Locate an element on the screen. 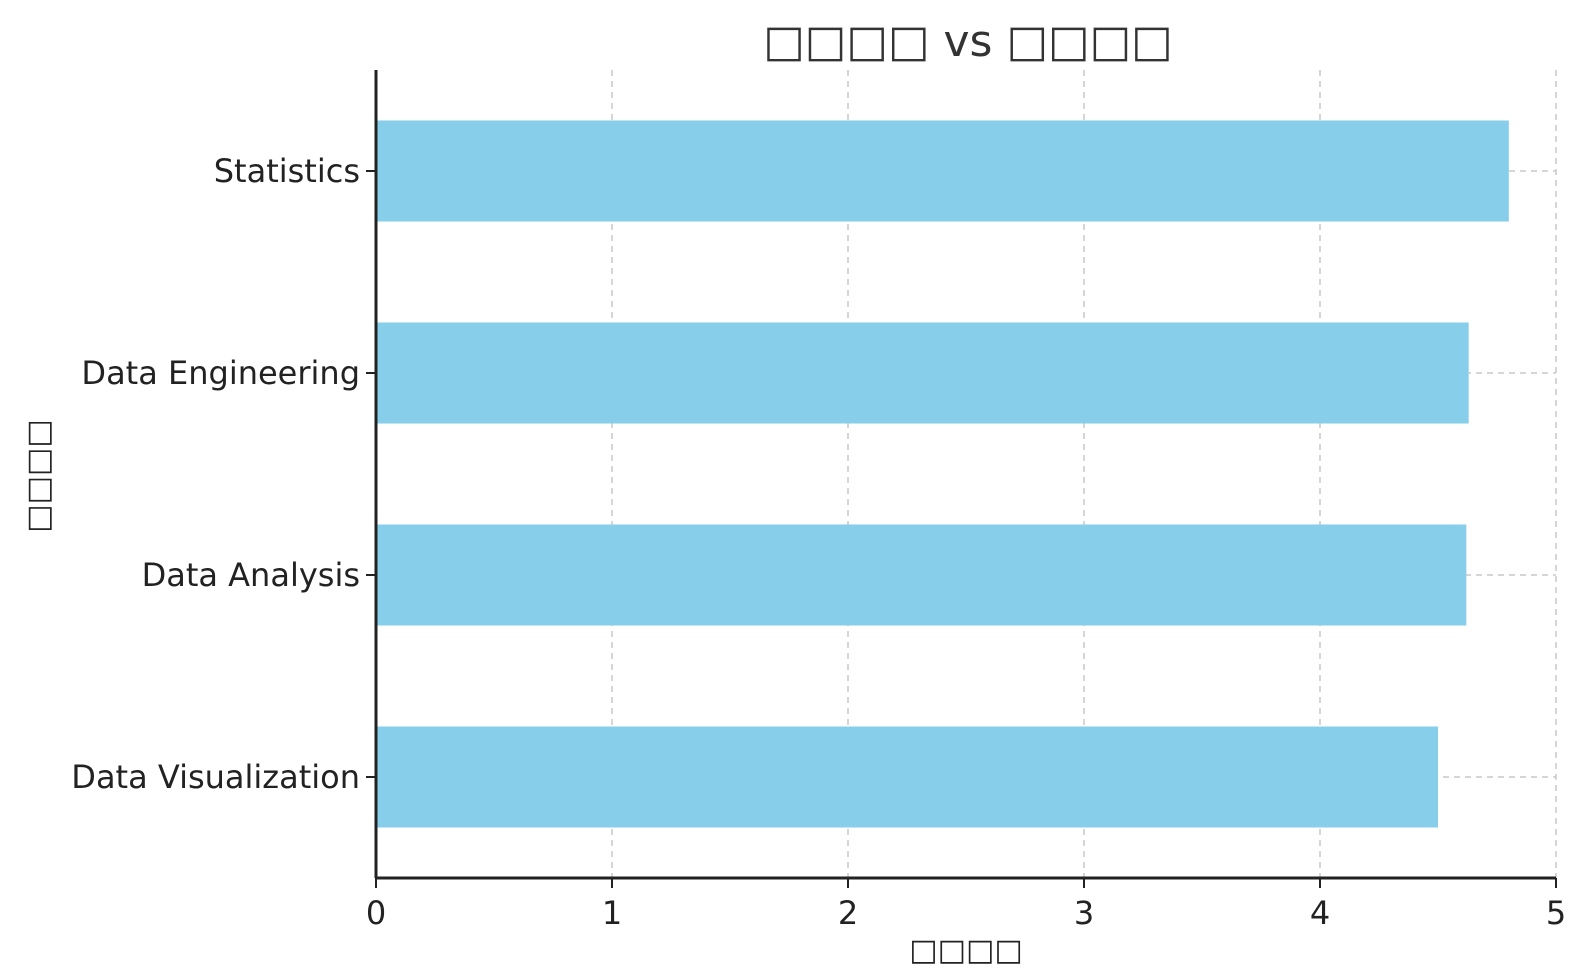 This screenshot has height=980, width=1580. bar-data-visualization is located at coordinates (907, 777).